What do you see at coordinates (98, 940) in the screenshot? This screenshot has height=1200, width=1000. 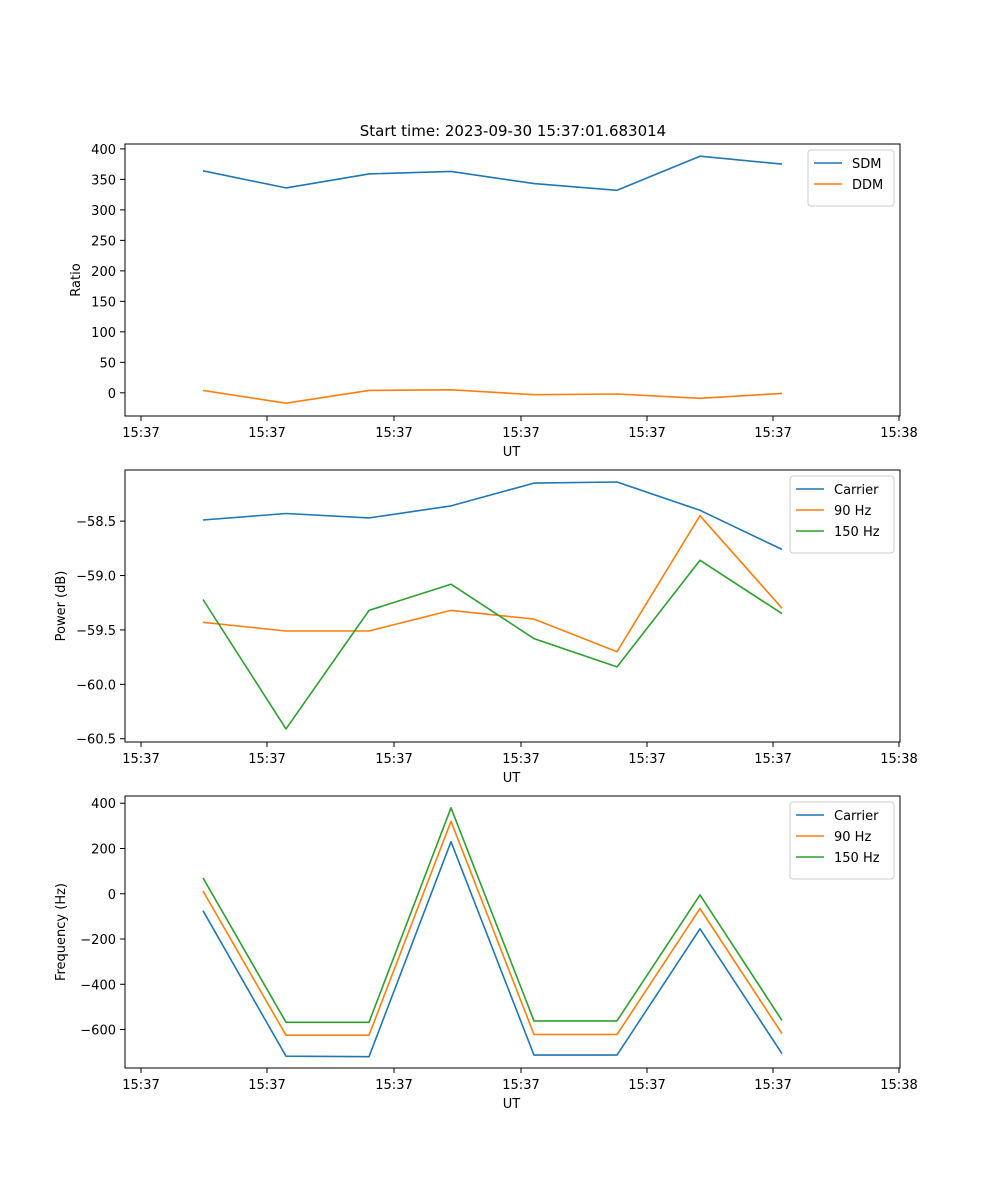 I see `y-tick-label: −200` at bounding box center [98, 940].